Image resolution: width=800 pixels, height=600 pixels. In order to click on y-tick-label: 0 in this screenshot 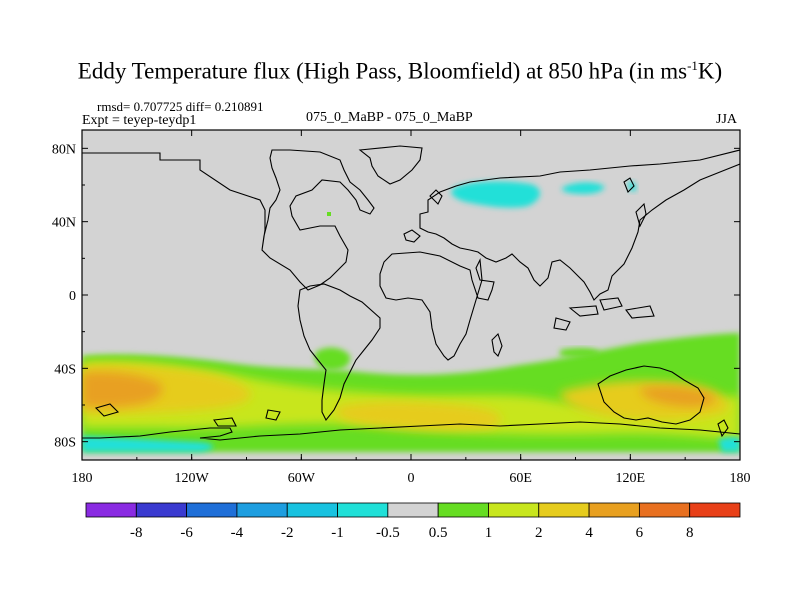, I will do `click(72, 296)`.